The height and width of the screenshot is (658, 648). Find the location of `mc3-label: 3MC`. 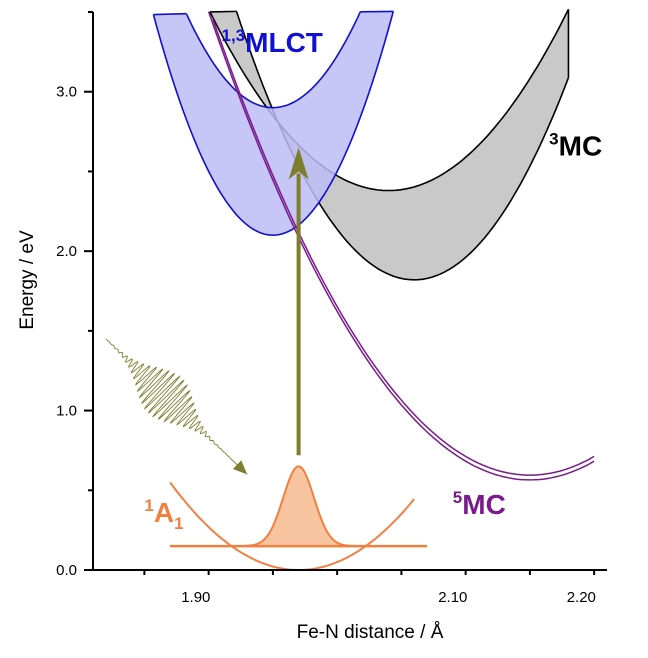

mc3-label: 3MC is located at coordinates (575, 145).